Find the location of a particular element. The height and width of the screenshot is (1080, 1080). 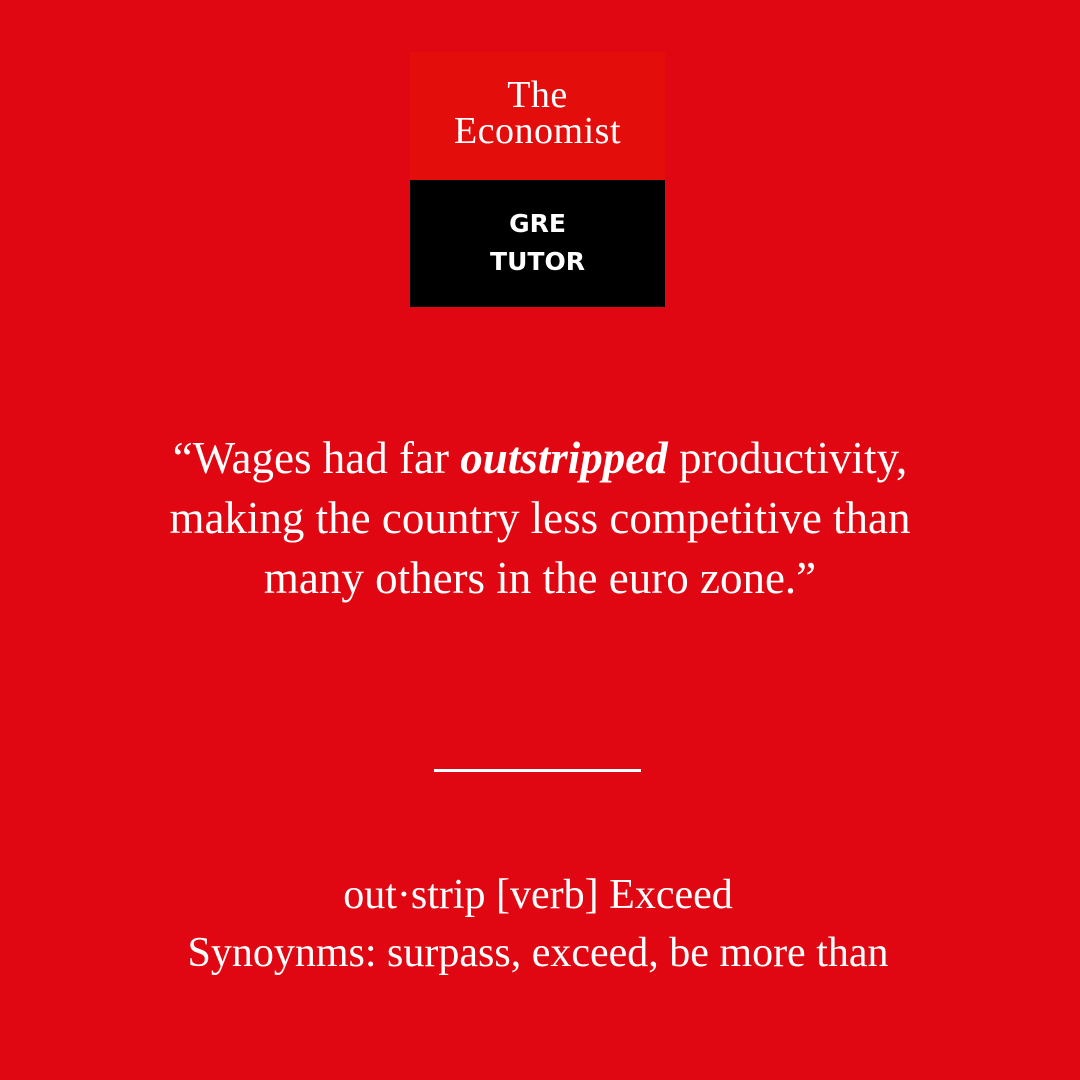

logo-masthead: The Economist is located at coordinates (537, 116).